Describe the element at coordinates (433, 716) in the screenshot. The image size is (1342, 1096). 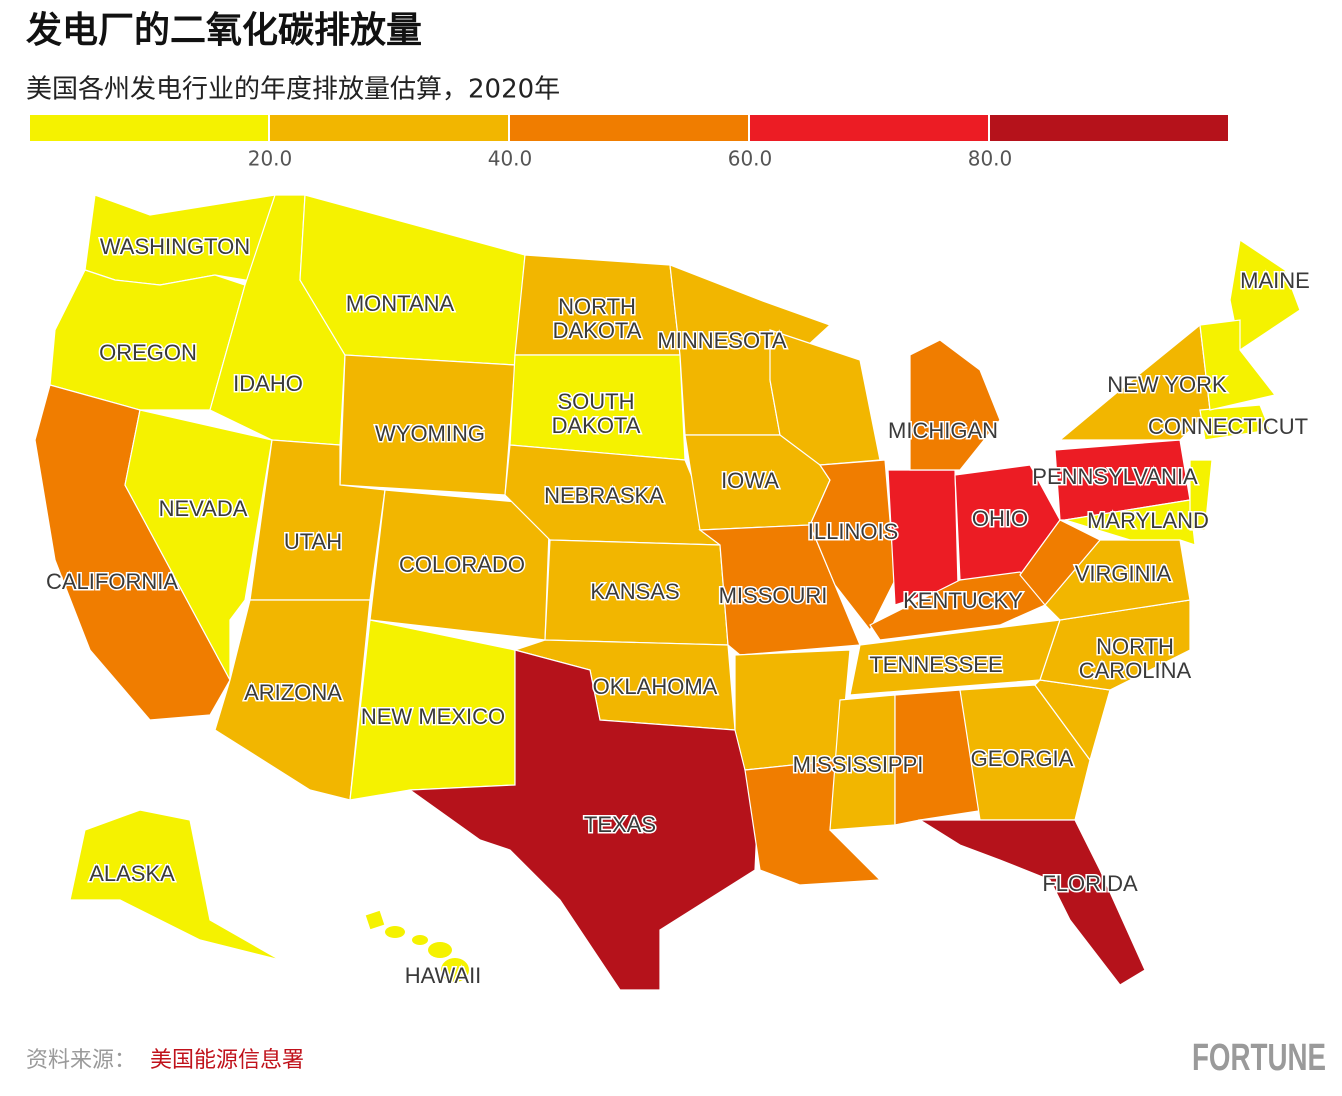
I see `state-label: NEW MEXICO` at that location.